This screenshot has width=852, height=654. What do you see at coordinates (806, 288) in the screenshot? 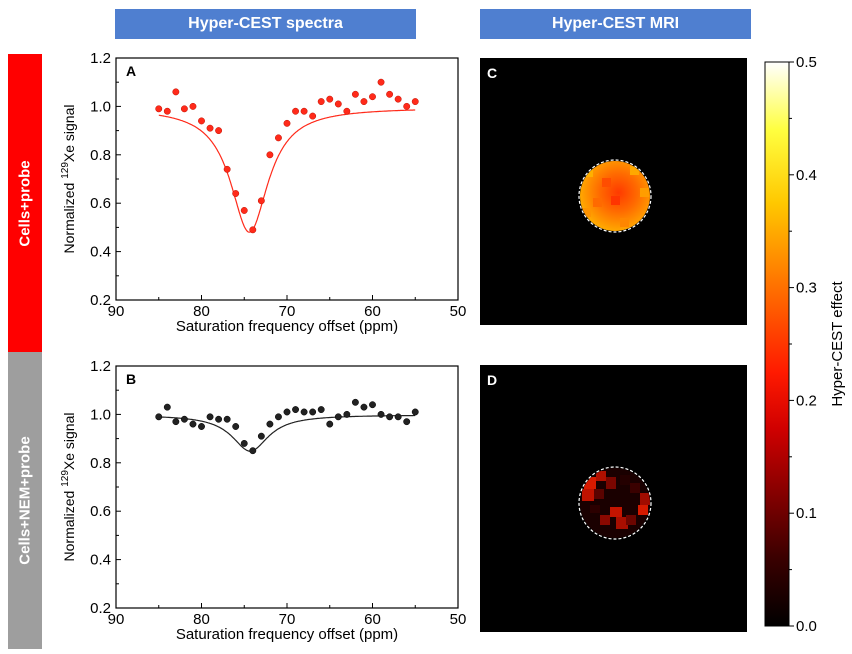
I see `colorbar-tick-label: 0.3` at bounding box center [806, 288].